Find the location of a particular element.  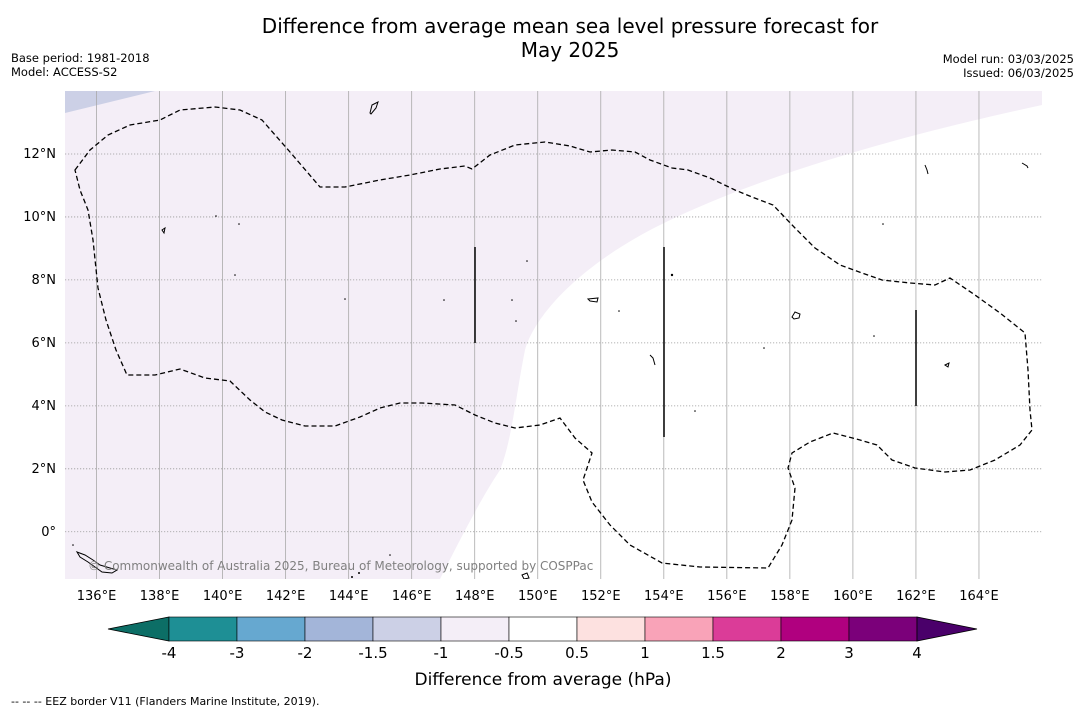

colorbar-tick-label: -1 is located at coordinates (441, 653).